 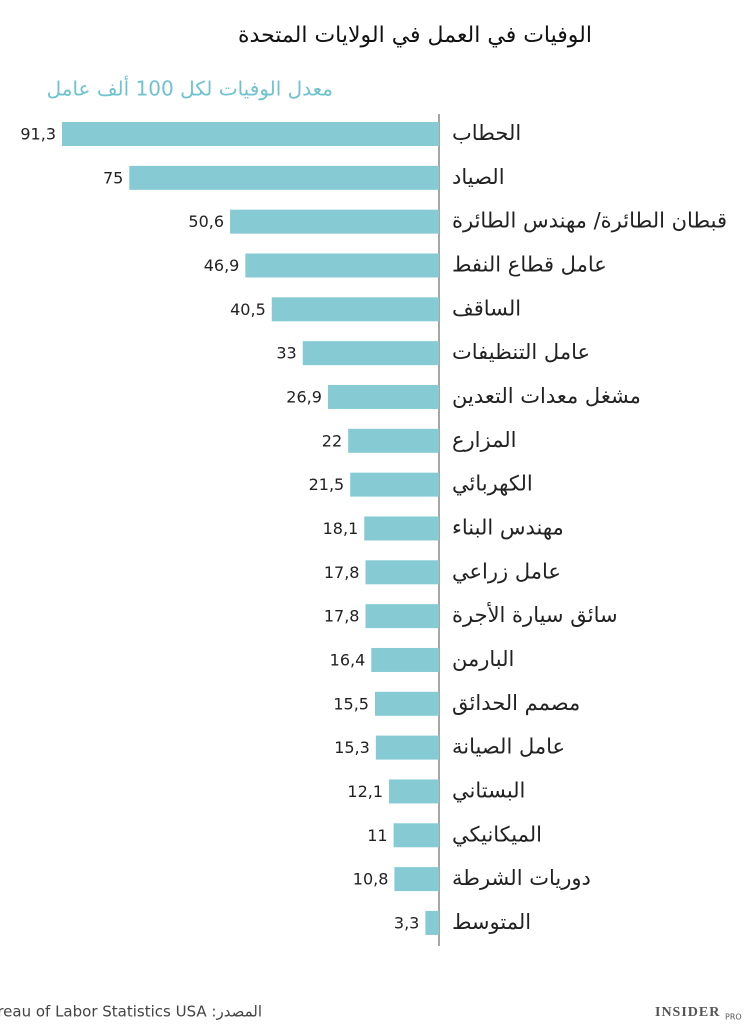 What do you see at coordinates (352, 747) in the screenshot?
I see `value-label: 15,3` at bounding box center [352, 747].